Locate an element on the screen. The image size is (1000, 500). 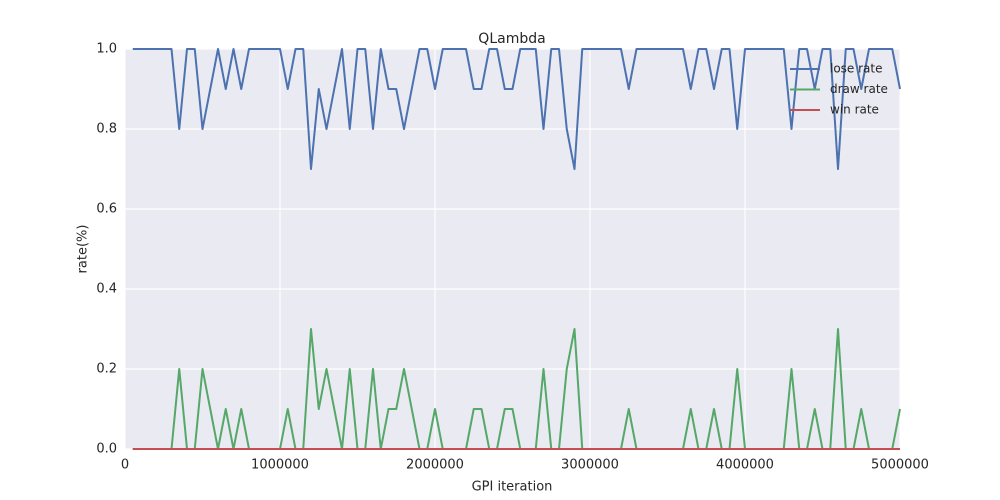
x-tick-label: 4000000 is located at coordinates (745, 465).